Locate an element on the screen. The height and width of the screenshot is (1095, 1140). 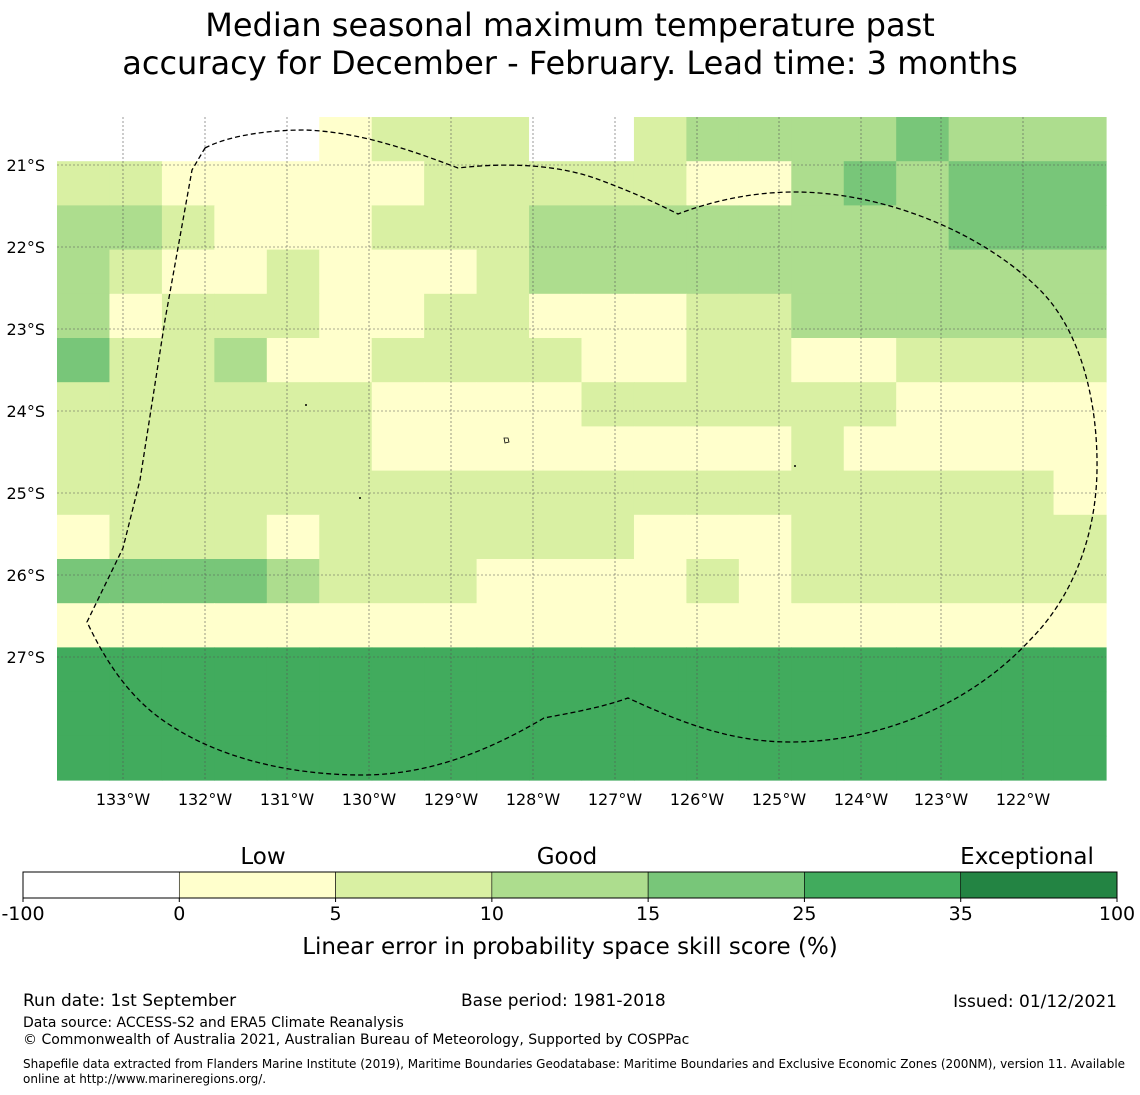
colorbar-tick-label: 100 is located at coordinates (1117, 914).